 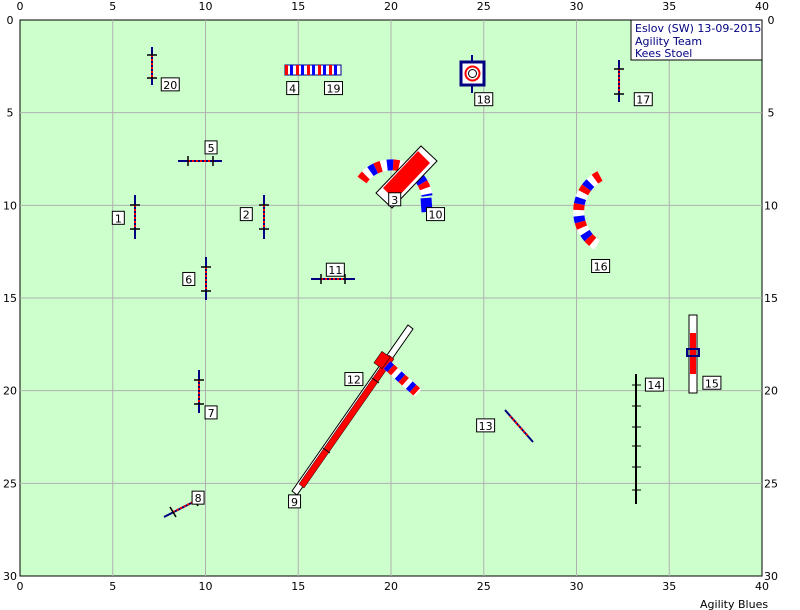 What do you see at coordinates (391, 586) in the screenshot?
I see `x-tick-bottom: 20` at bounding box center [391, 586].